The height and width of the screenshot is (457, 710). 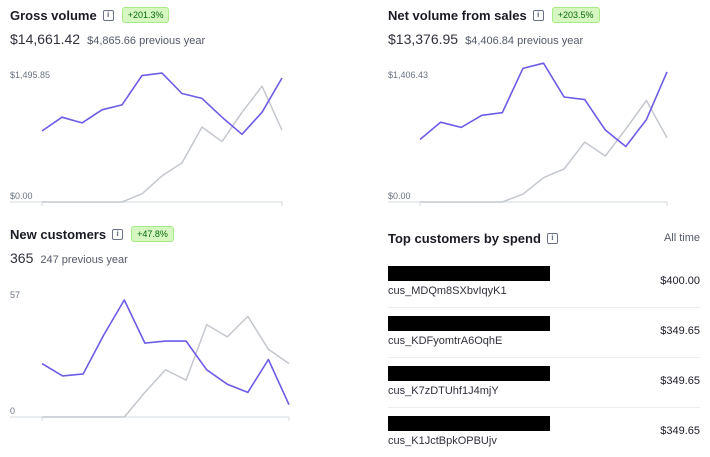 What do you see at coordinates (146, 41) in the screenshot?
I see `gross-volume-previous: $4,865.66 previous year` at bounding box center [146, 41].